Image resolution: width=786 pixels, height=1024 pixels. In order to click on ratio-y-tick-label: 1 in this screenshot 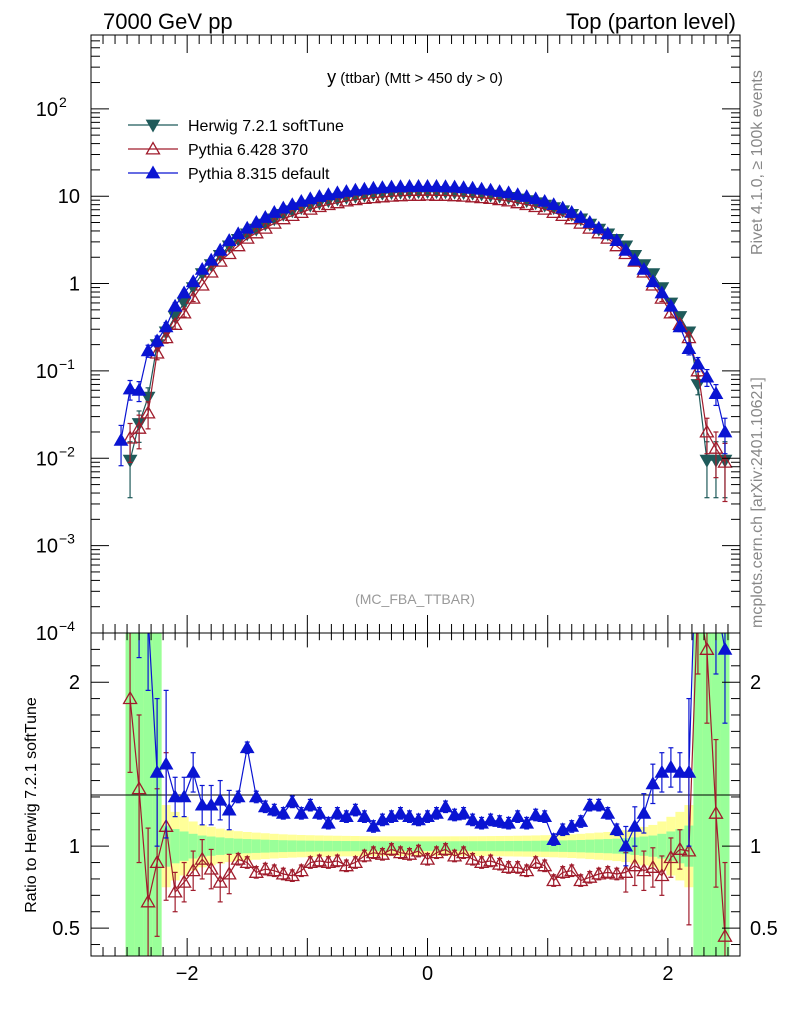, I will do `click(74, 847)`.